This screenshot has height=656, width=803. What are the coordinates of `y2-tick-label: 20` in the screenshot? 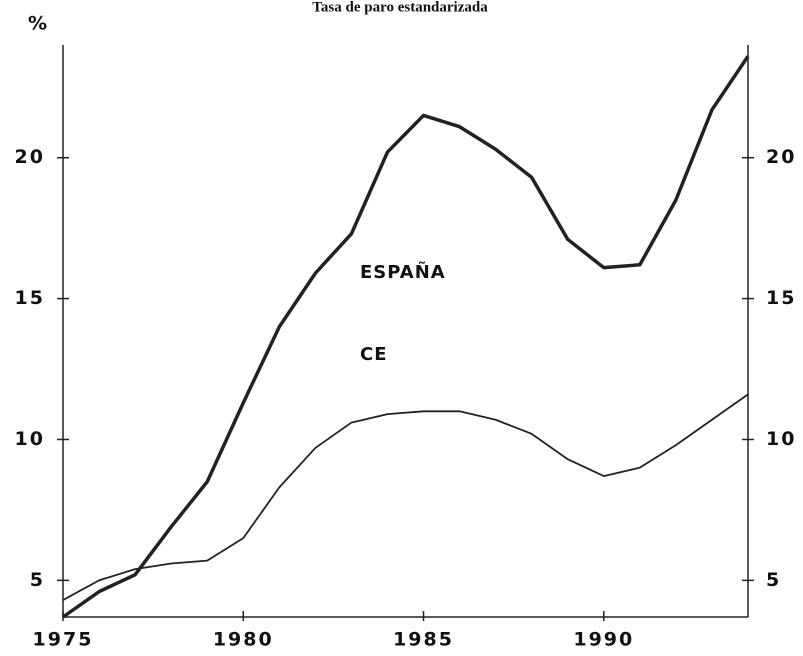 It's located at (781, 157).